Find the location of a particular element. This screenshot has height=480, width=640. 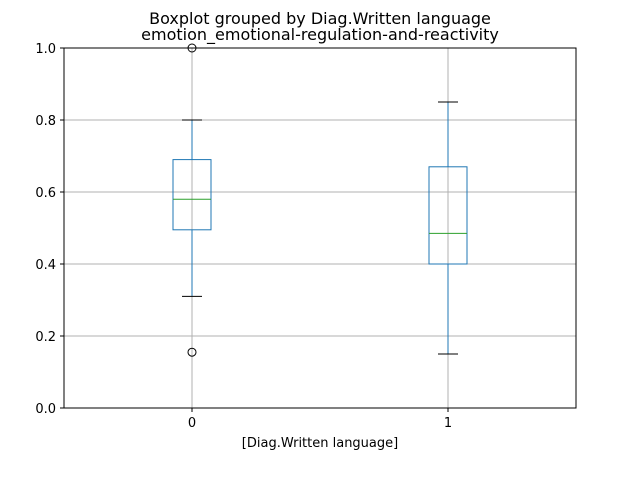

x-tick-label: 0 is located at coordinates (192, 423).